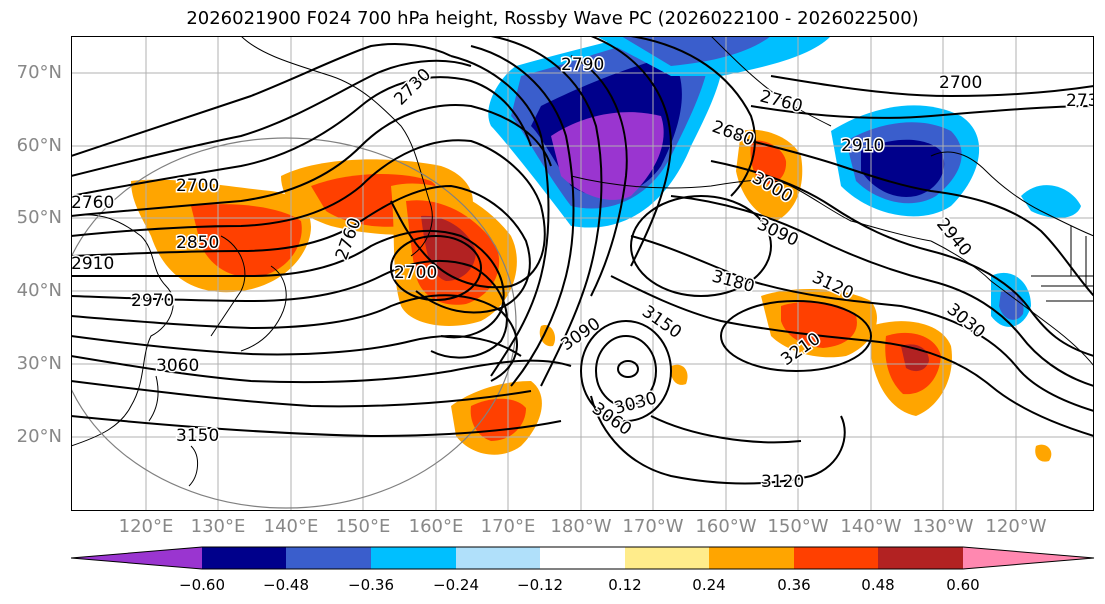 The width and height of the screenshot is (1105, 604). Describe the element at coordinates (92, 203) in the screenshot. I see `contour-label: 2760` at that location.